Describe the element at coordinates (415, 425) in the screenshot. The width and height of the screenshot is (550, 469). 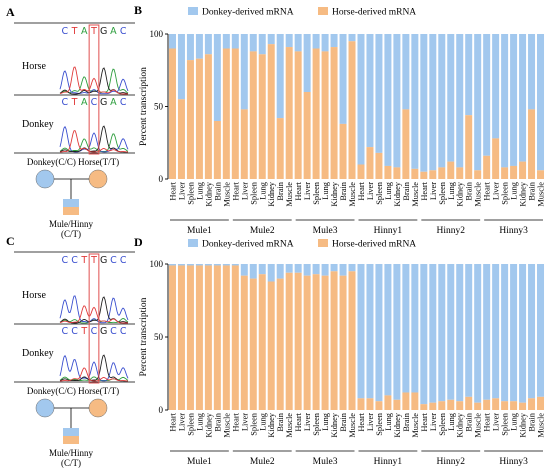
I see `x-tick-label: Muscle` at that location.